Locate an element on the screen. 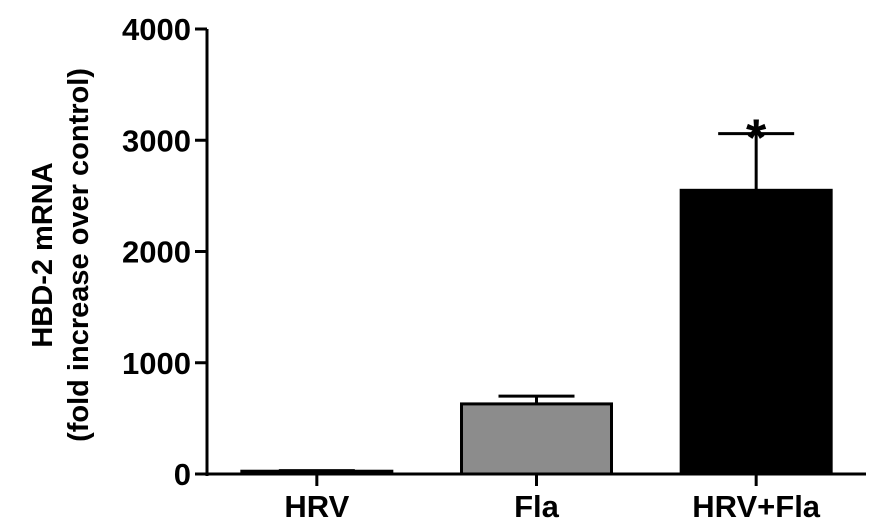 This screenshot has height=525, width=872. y-tick-label: 3000 is located at coordinates (156, 140).